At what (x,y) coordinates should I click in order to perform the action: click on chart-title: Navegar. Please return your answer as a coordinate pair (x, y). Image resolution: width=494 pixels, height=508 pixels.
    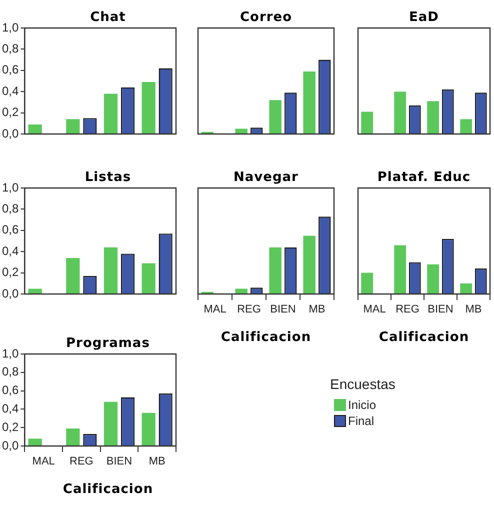
    Looking at the image, I should click on (266, 177).